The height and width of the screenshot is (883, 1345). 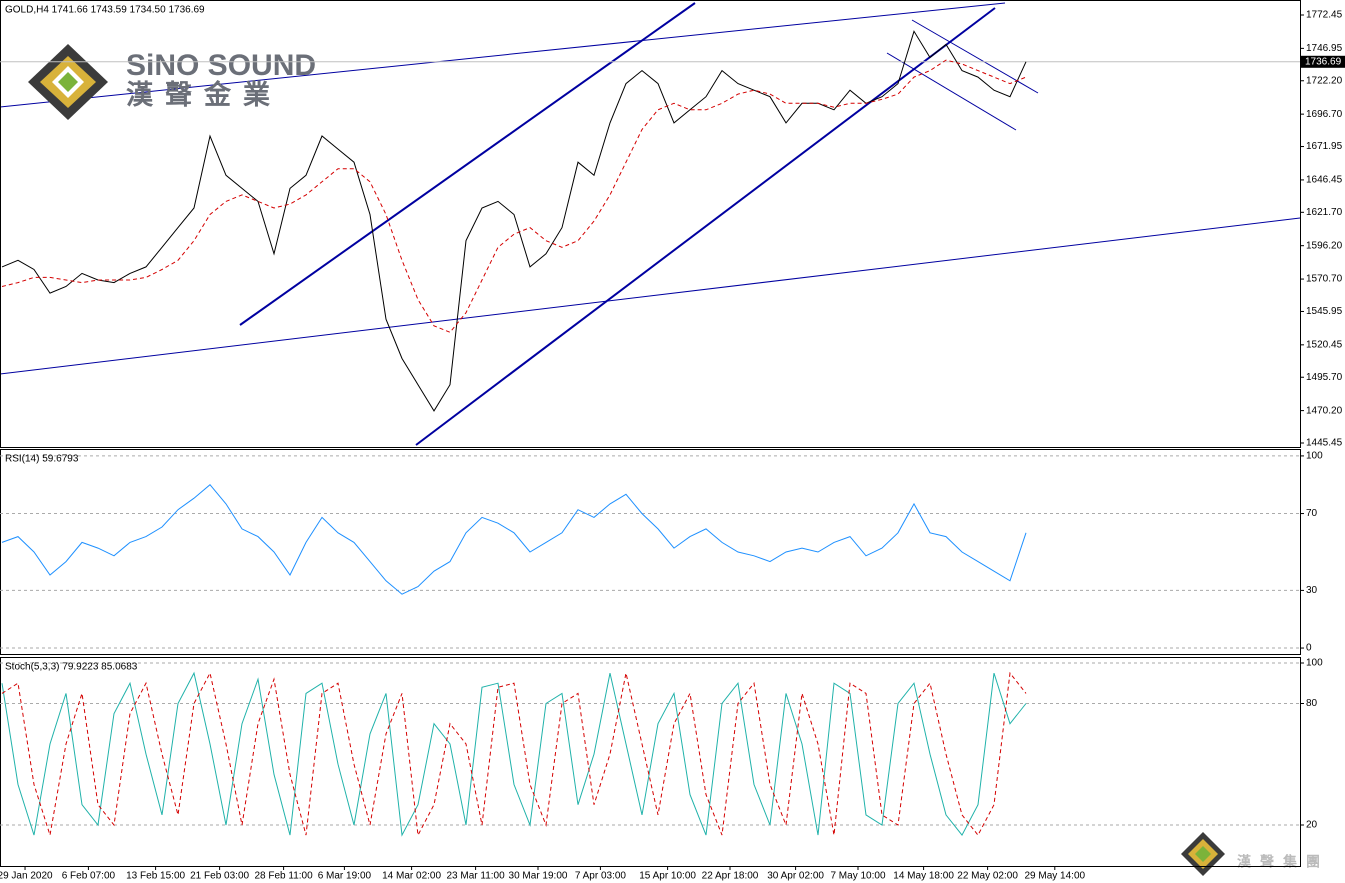 I want to click on y-tick-label: 1470.20, so click(x=1324, y=410).